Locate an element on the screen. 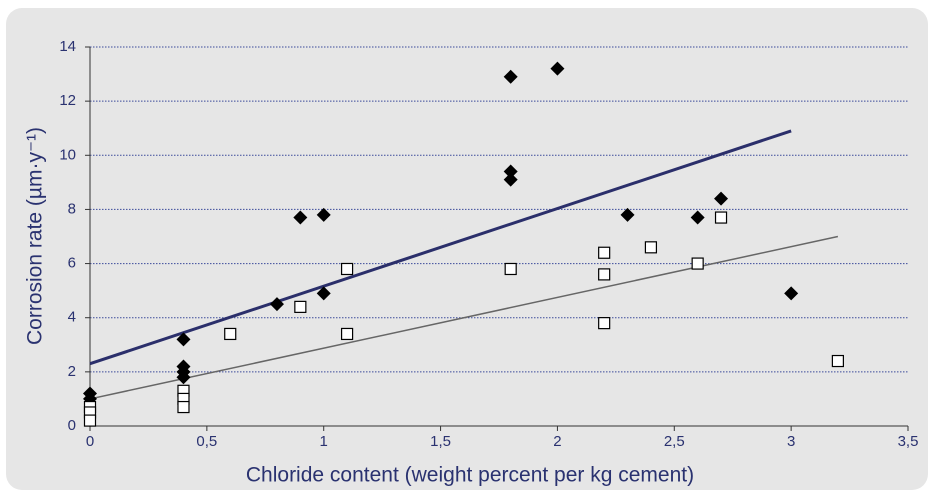 The image size is (935, 495). y-tick-label: 12 is located at coordinates (67, 100).